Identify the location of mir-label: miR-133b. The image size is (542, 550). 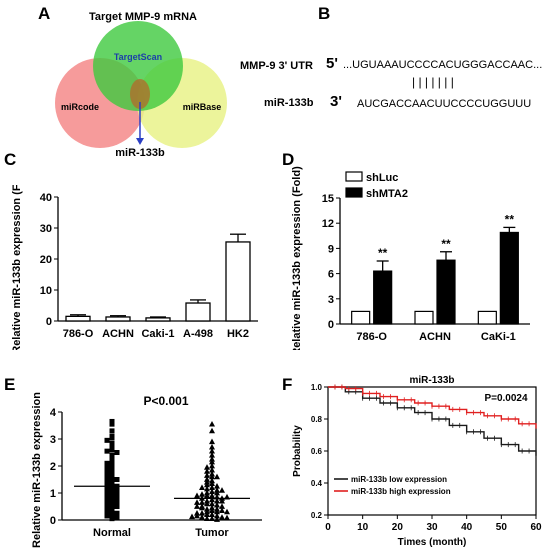
(289, 103).